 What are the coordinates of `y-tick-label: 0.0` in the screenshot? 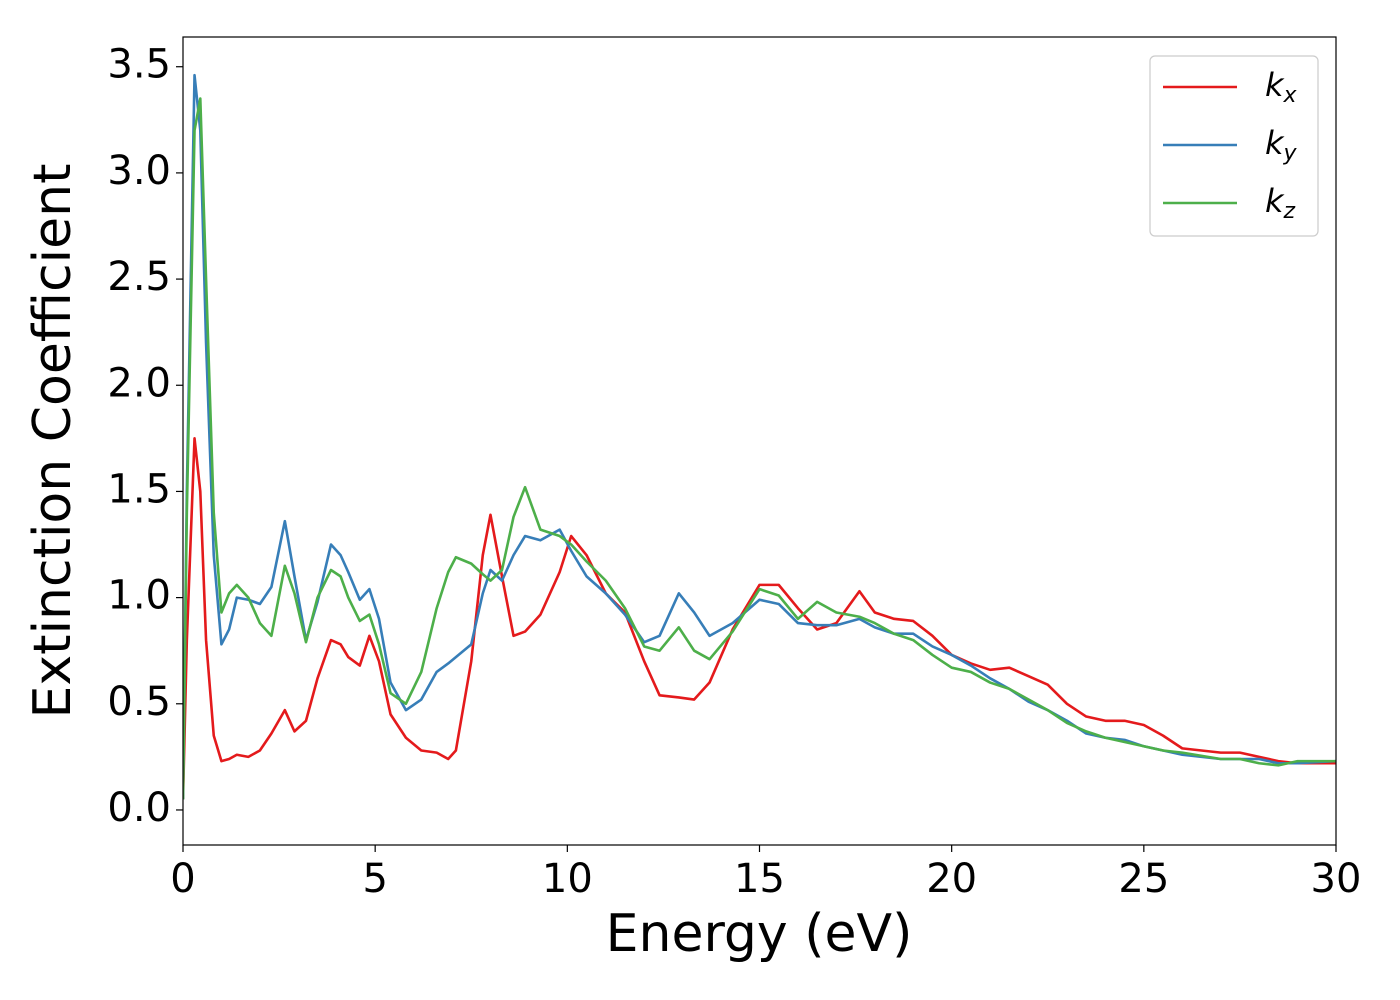 It's located at (139, 808).